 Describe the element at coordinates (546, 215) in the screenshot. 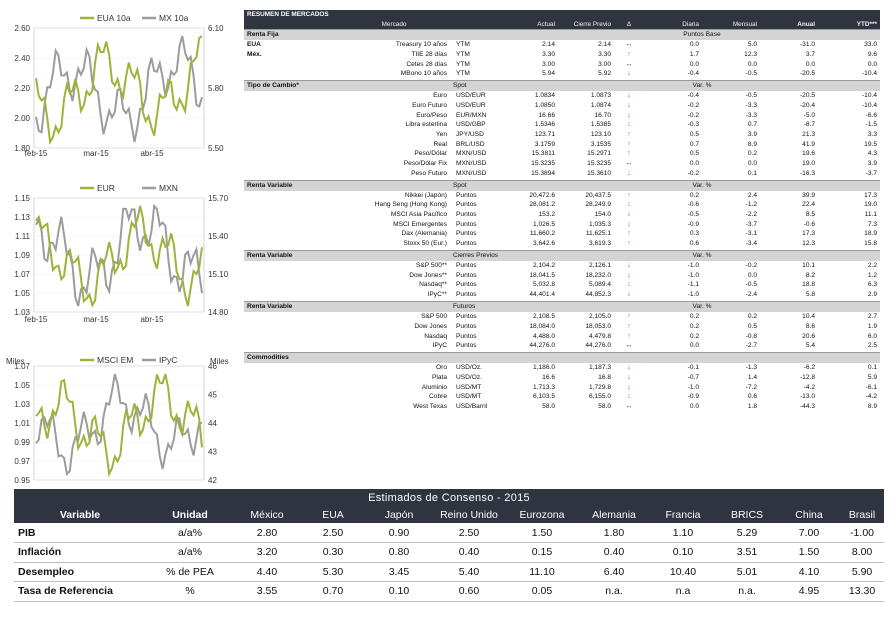

I see `row-actual: 153.2` at that location.